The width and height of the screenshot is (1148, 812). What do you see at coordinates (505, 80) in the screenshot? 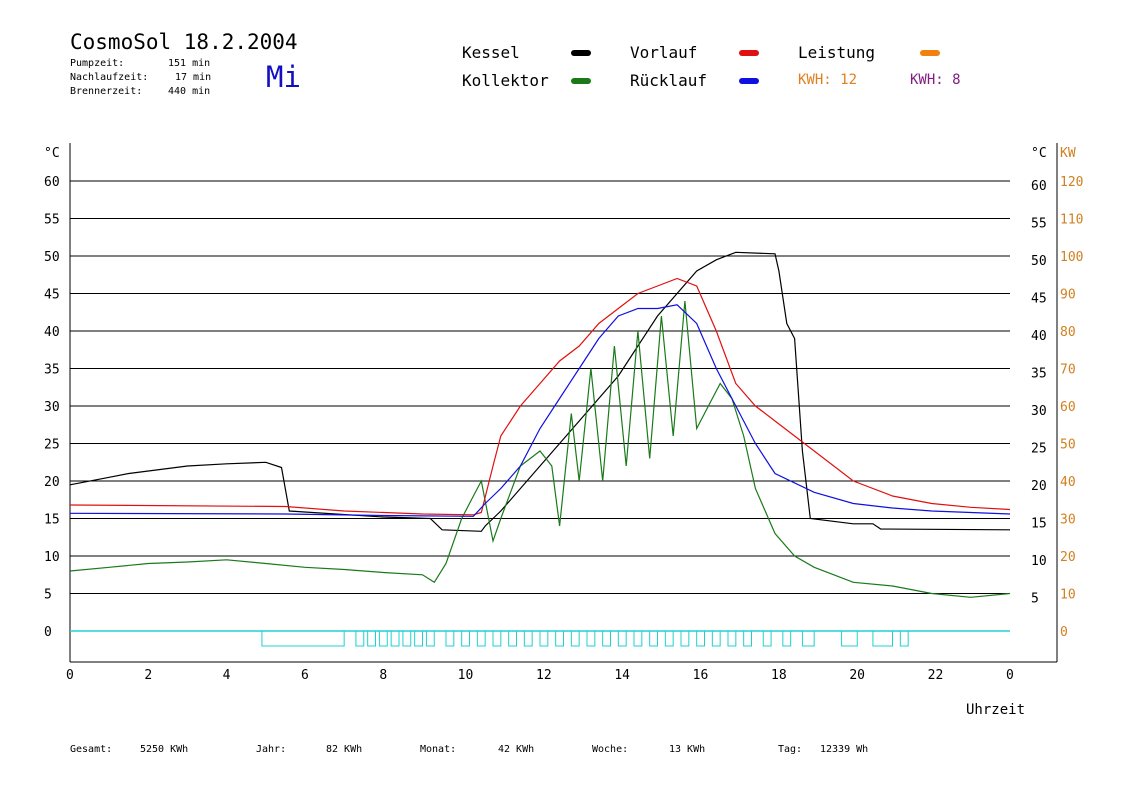
I see `legend-kollektor-label: Kollektor` at bounding box center [505, 80].